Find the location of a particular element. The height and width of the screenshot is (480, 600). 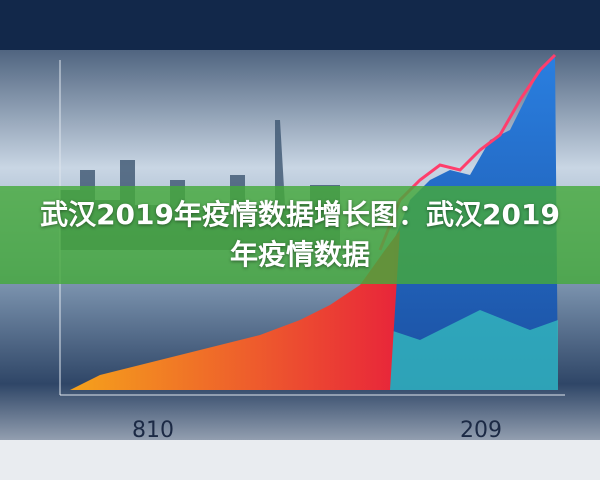

title: 武汉2019年疫情数据增长图：武汉2019年疫情数据 is located at coordinates (300, 234).